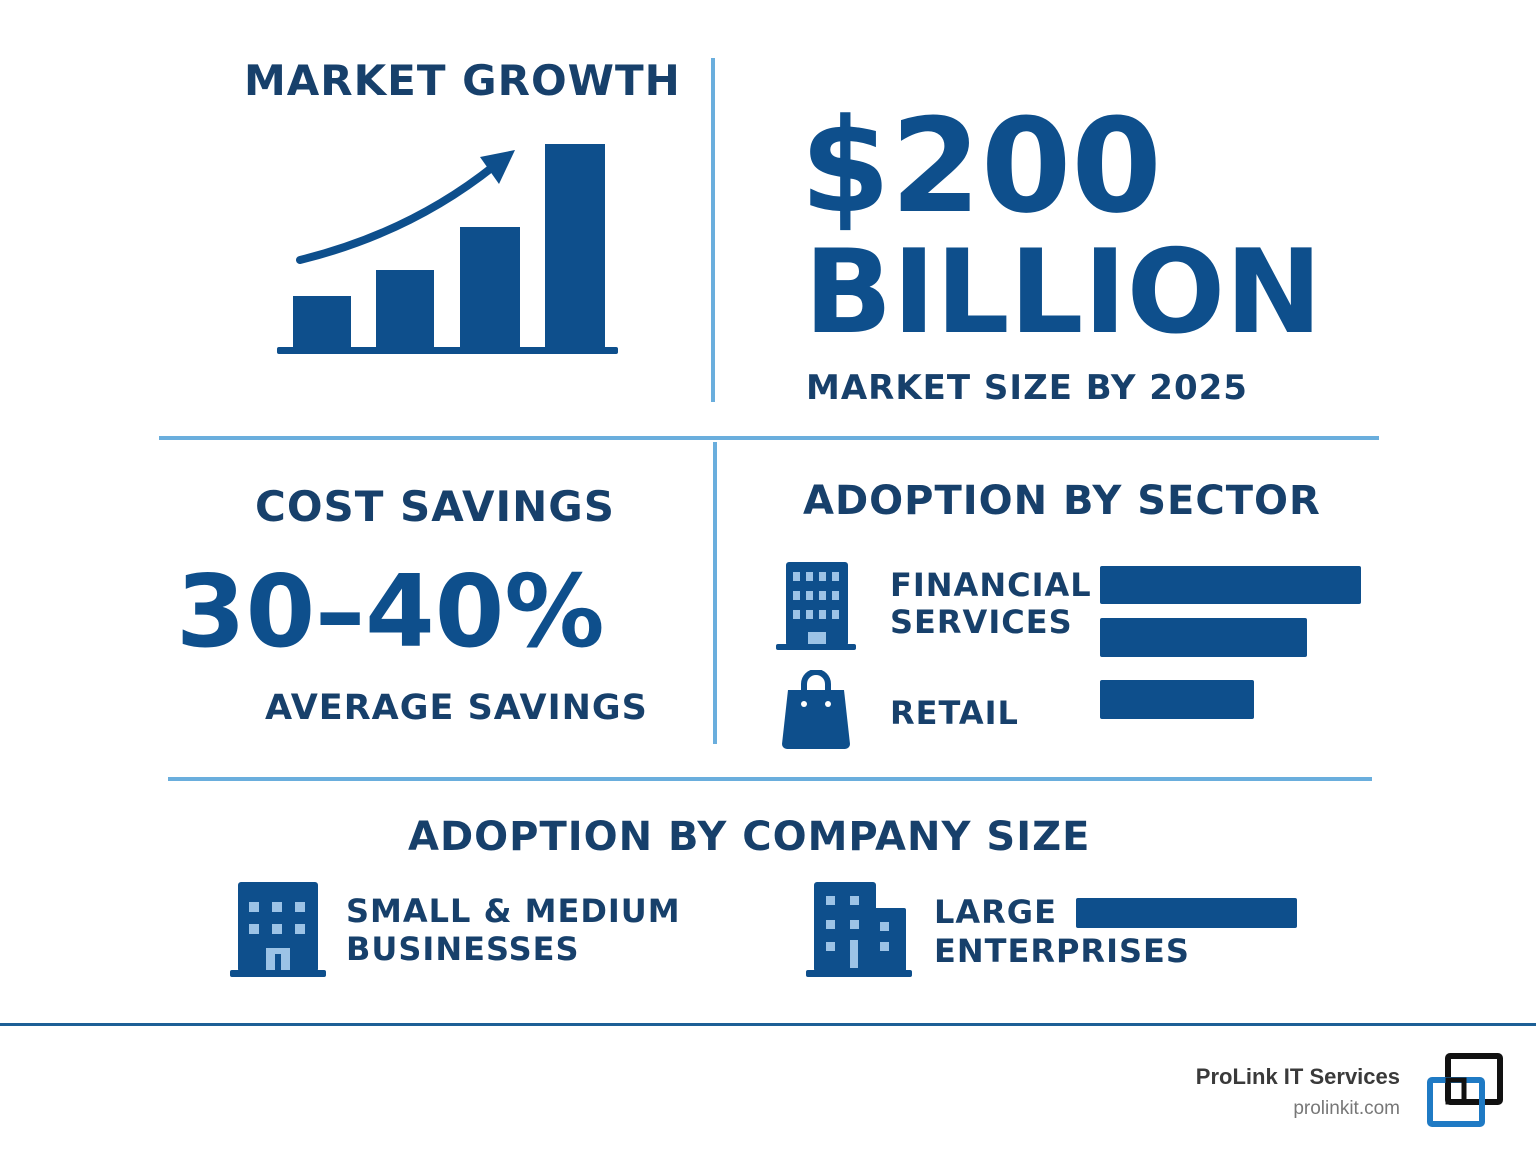  Describe the element at coordinates (768, 1024) in the screenshot. I see `footer-rule` at that location.